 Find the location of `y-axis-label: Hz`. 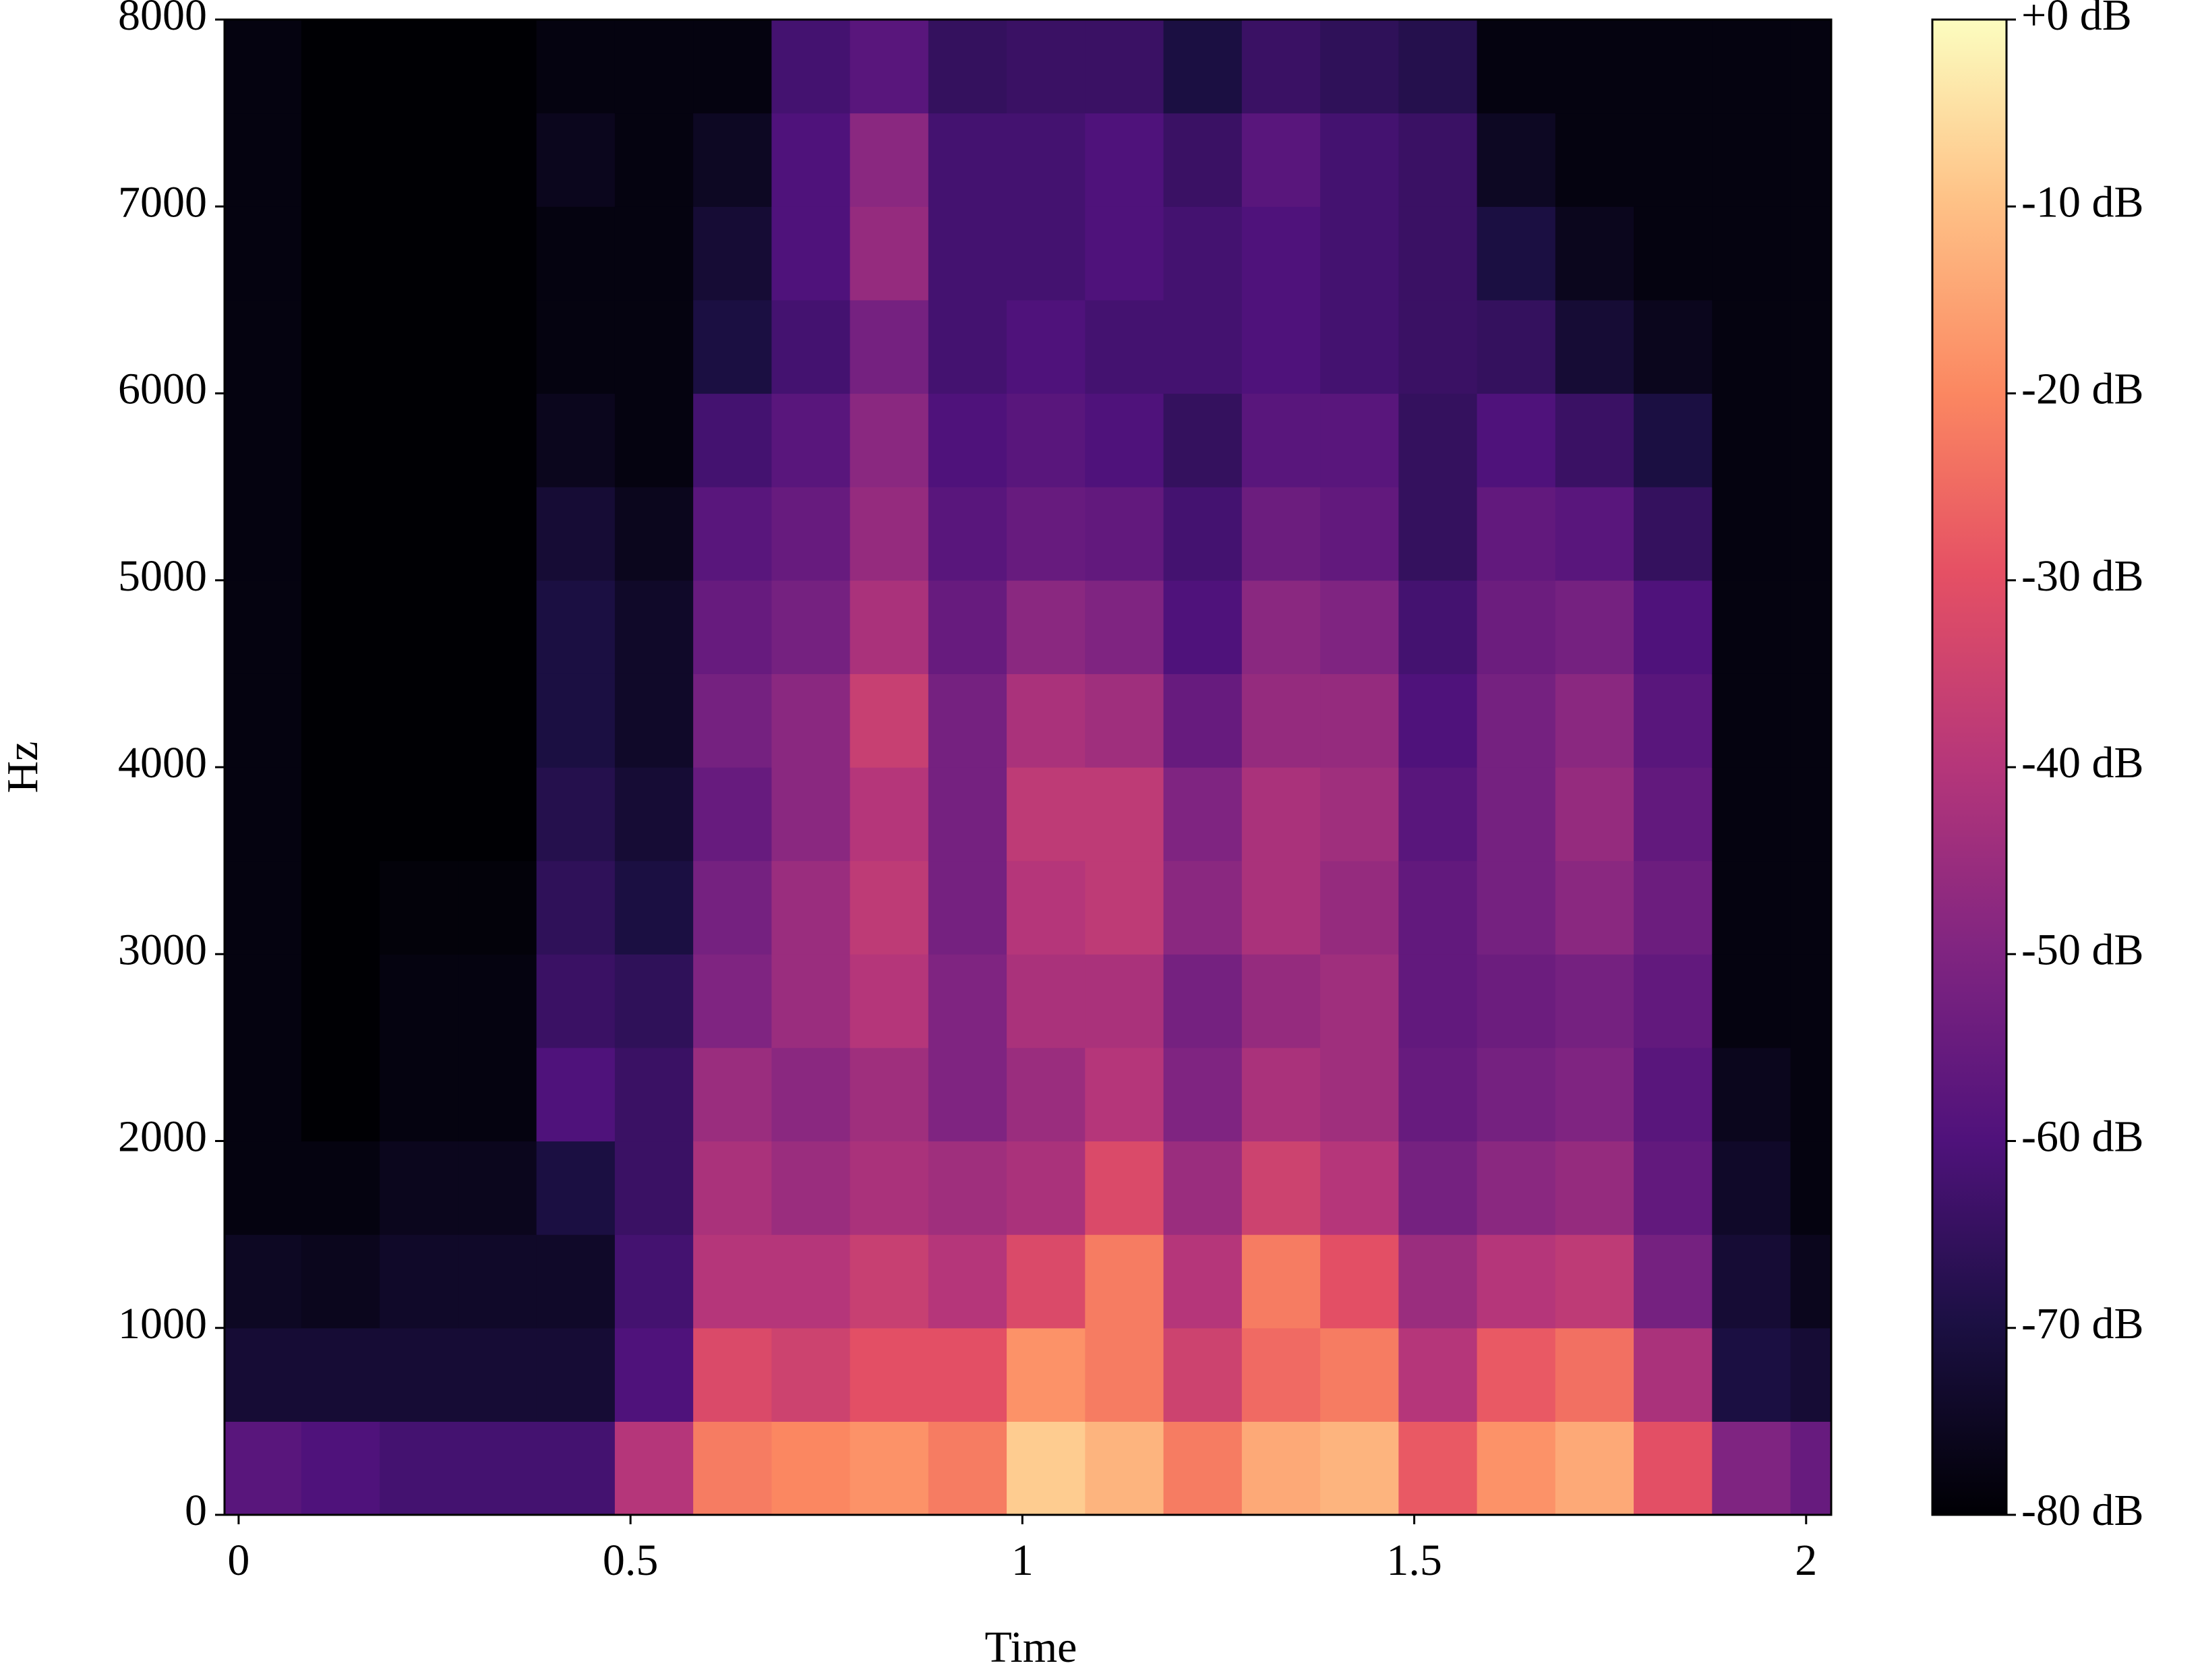

y-axis-label: Hz is located at coordinates (23, 768).